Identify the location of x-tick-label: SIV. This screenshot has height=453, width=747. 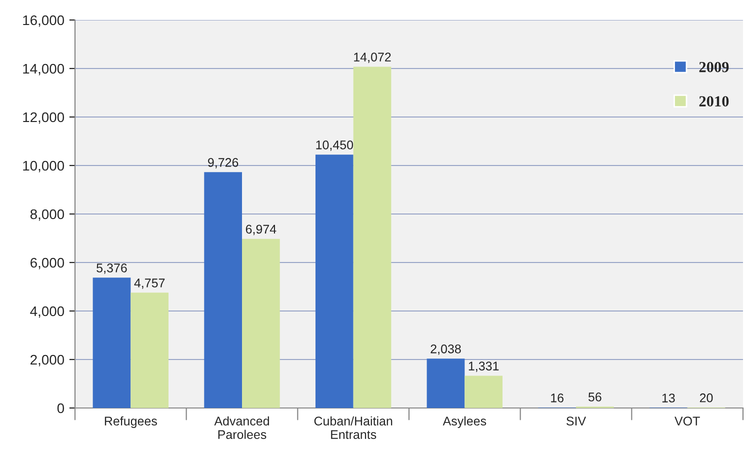
(576, 421).